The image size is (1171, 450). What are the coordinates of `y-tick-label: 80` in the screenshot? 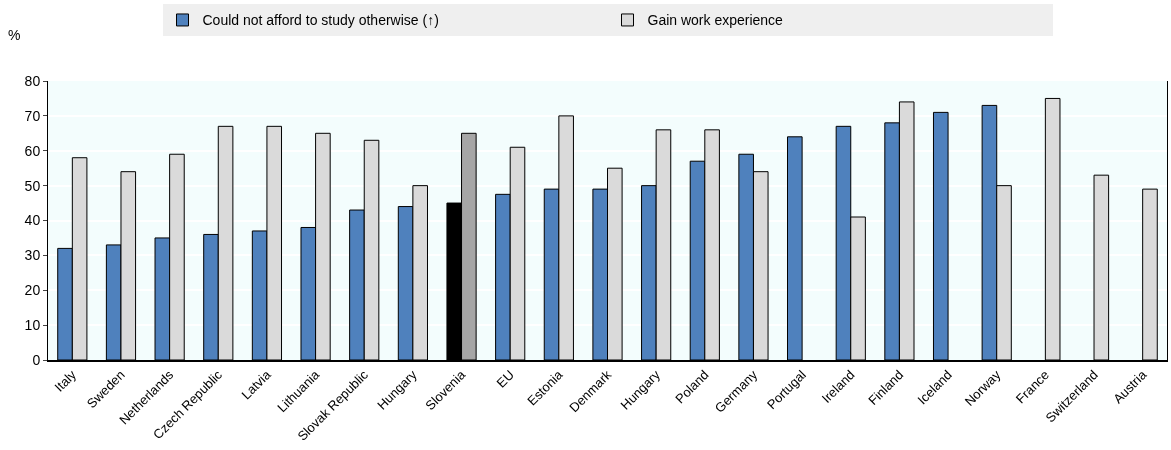 It's located at (32, 80).